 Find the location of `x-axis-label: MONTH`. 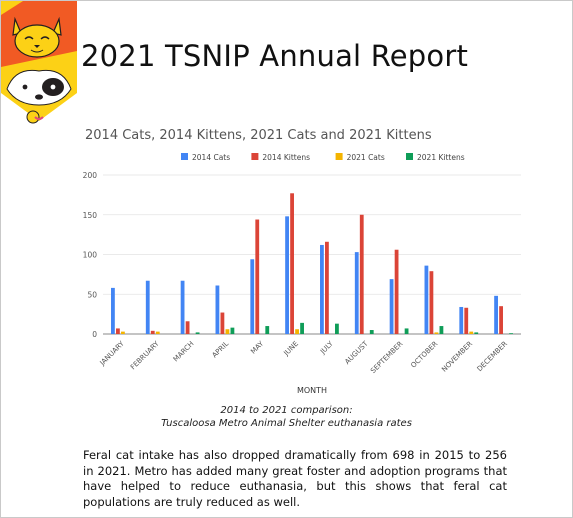

x-axis-label: MONTH is located at coordinates (312, 390).